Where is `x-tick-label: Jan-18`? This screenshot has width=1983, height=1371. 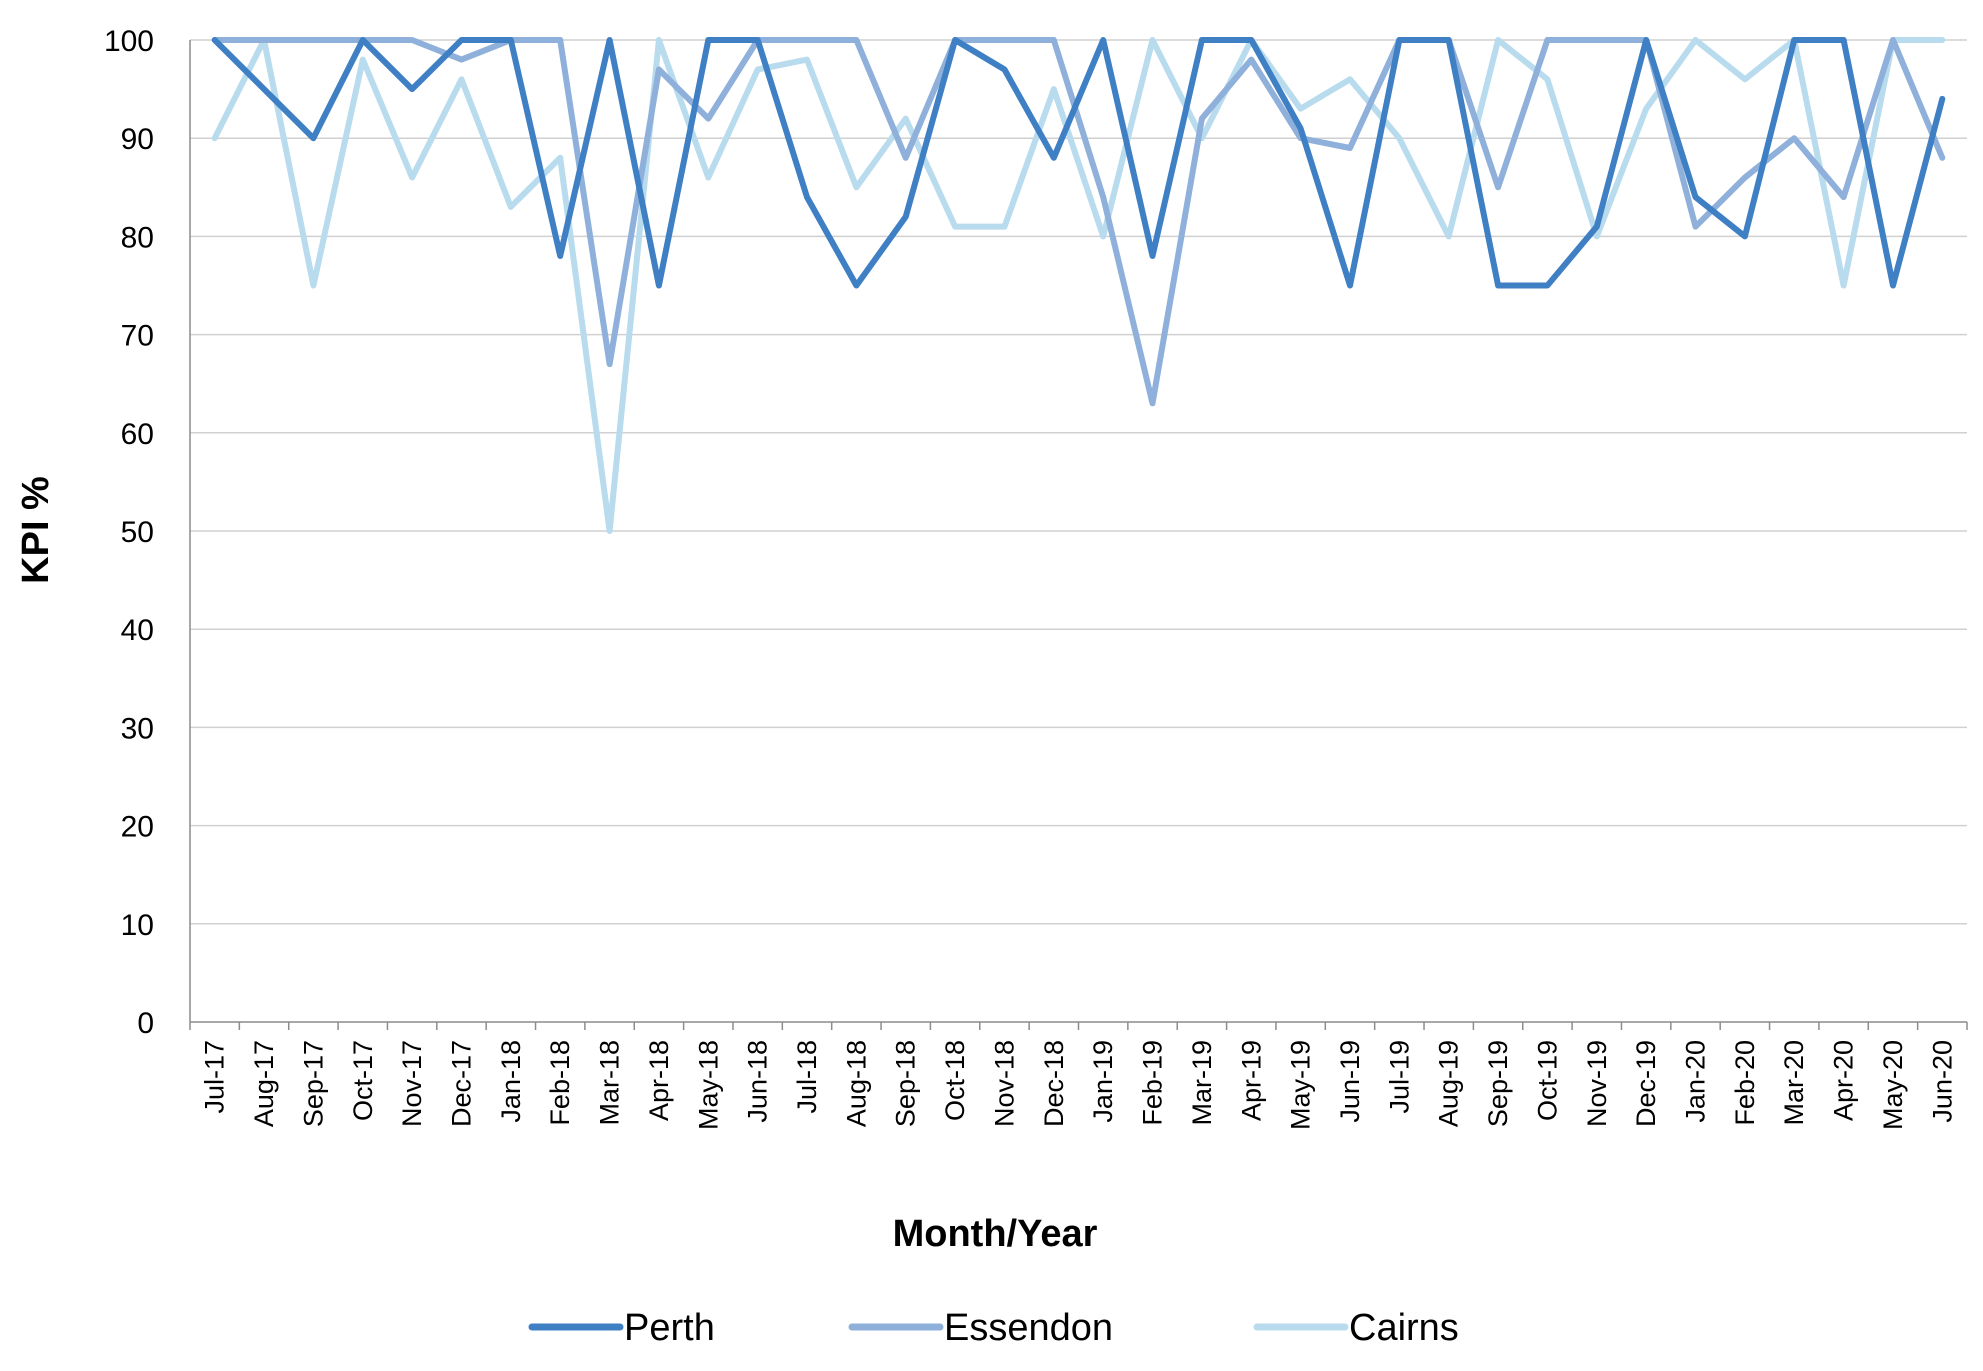
x-tick-label: Jan-18 is located at coordinates (511, 1081).